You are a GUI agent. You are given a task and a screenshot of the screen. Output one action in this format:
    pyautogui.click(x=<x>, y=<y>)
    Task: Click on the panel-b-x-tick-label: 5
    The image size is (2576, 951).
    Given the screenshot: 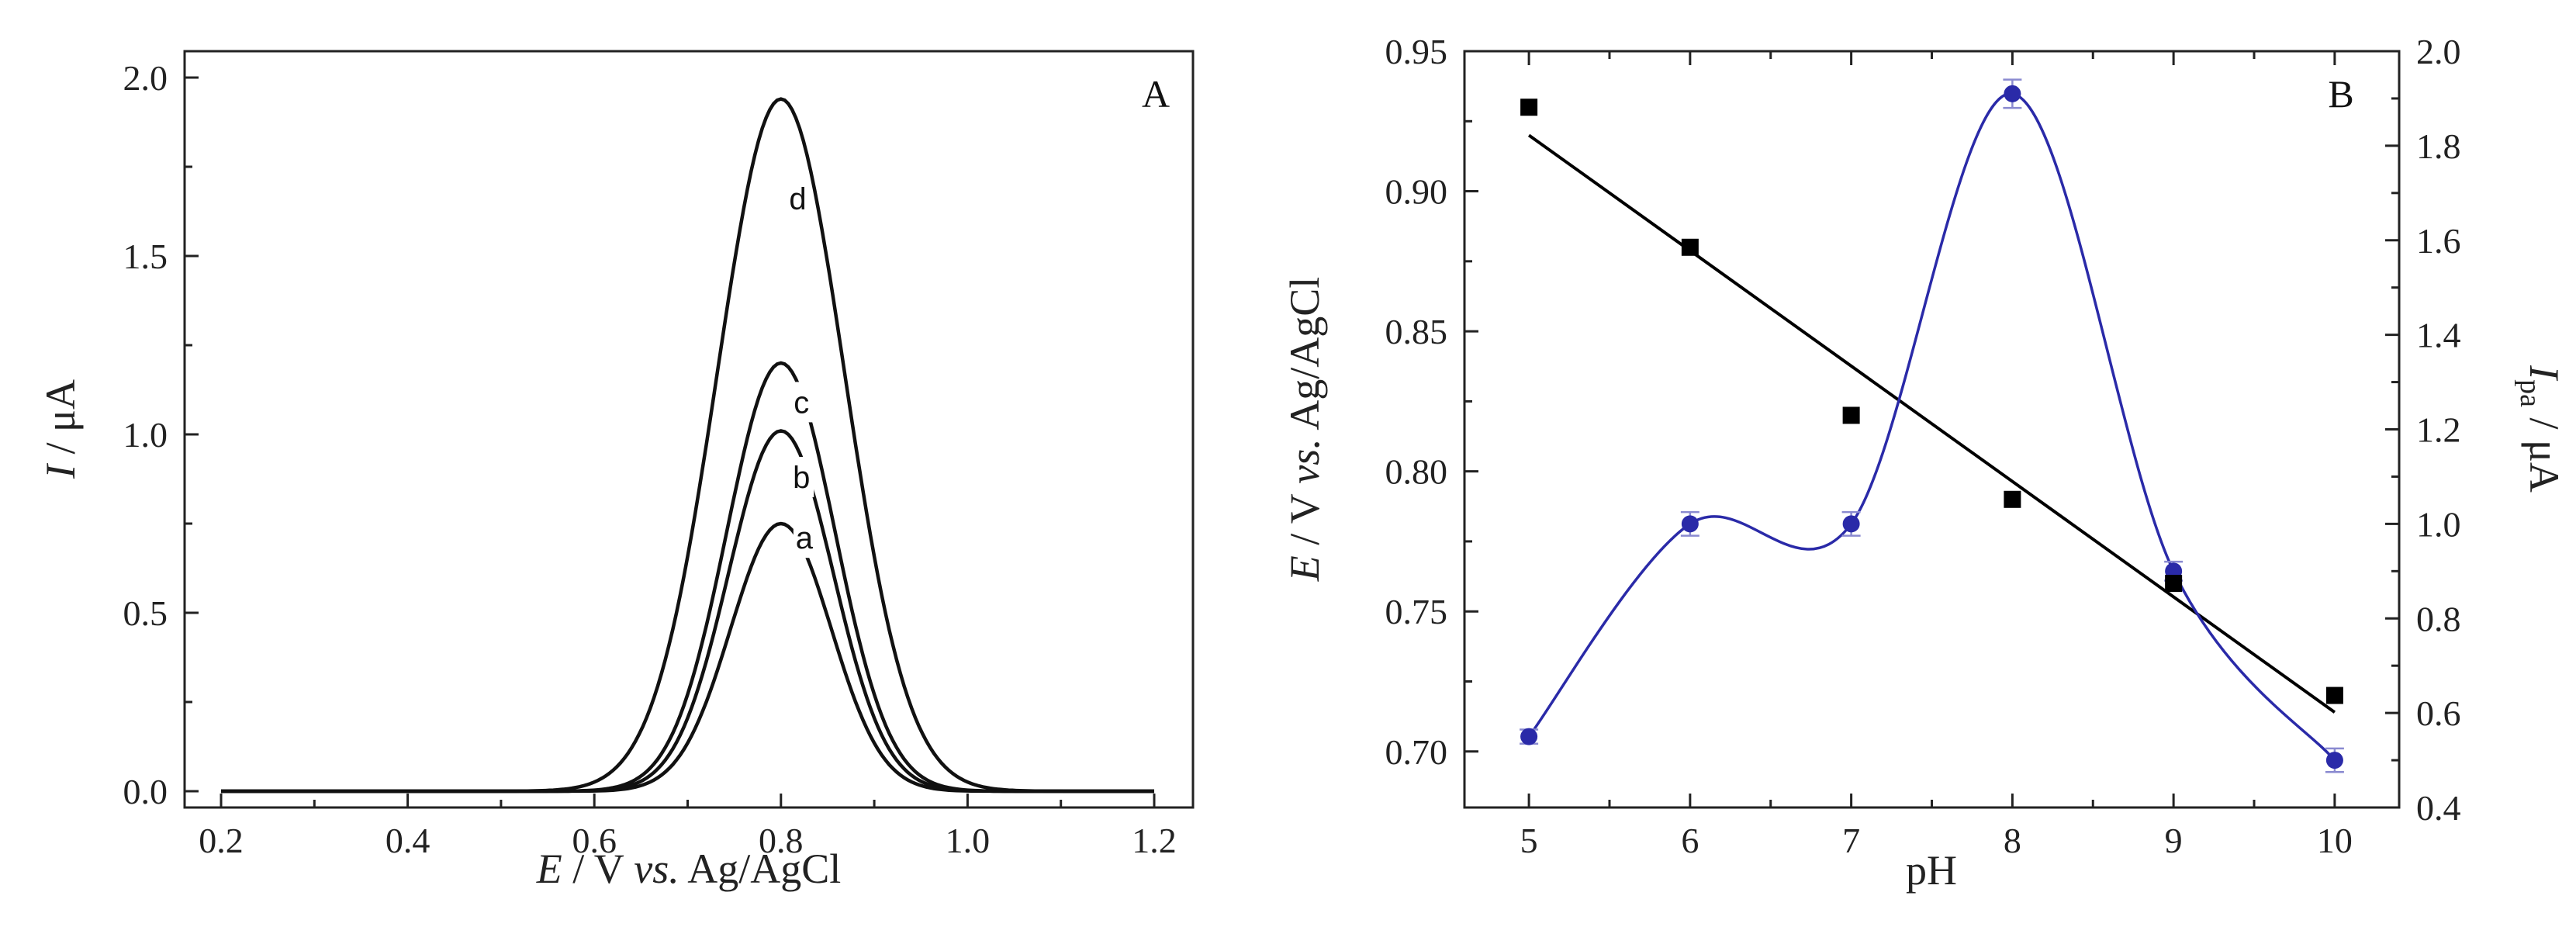 What is the action you would take?
    pyautogui.click(x=1529, y=840)
    